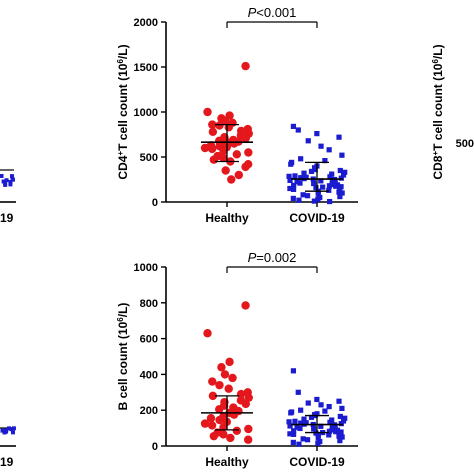 The image size is (474, 474). What do you see at coordinates (123, 167) in the screenshot?
I see `y-label-main: CD4` at bounding box center [123, 167].